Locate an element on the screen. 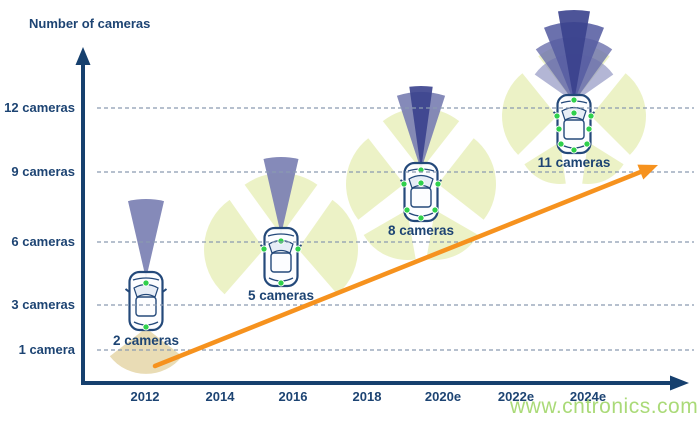  x-tick-label-2014: 2014 is located at coordinates (220, 396).